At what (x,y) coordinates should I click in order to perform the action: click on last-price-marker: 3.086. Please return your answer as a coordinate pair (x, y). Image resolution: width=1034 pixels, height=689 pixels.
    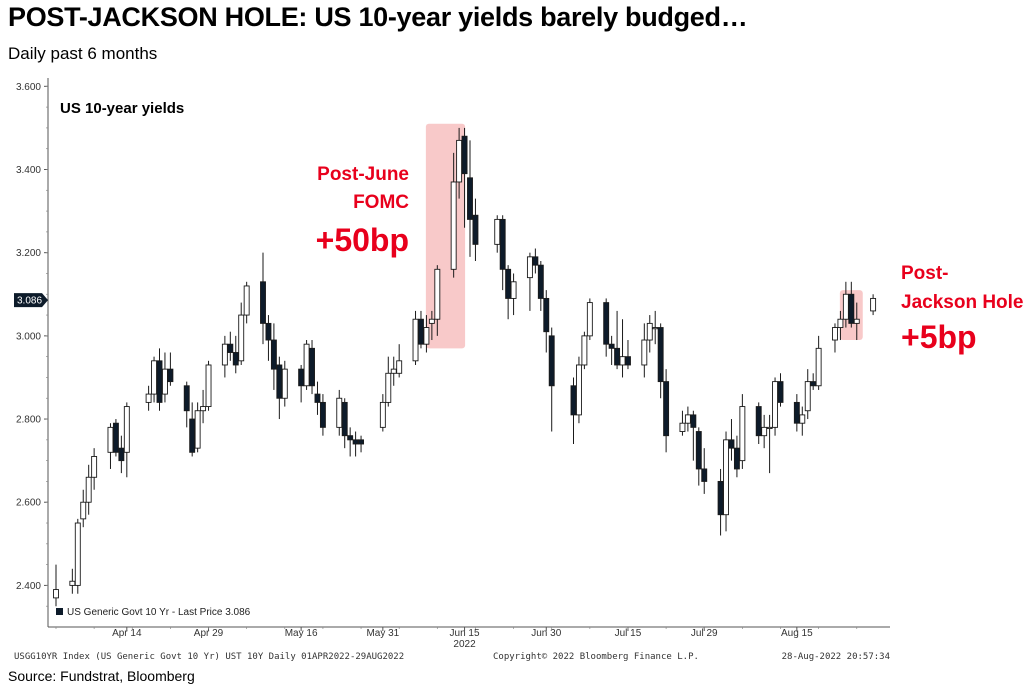
    Looking at the image, I should click on (31, 300).